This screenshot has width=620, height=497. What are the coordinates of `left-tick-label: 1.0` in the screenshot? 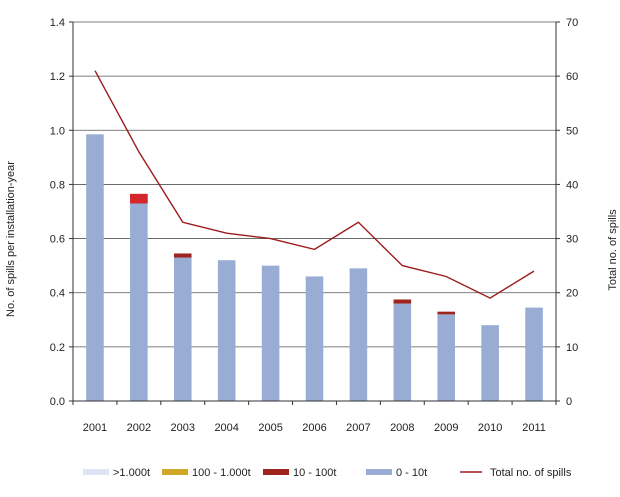 It's located at (57, 131).